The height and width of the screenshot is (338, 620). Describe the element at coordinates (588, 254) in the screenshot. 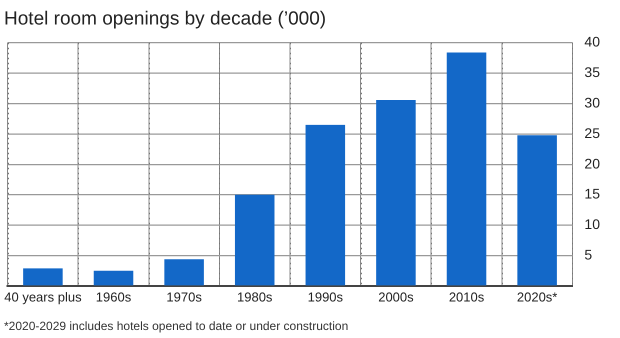

I see `y-tick-label: 5` at that location.